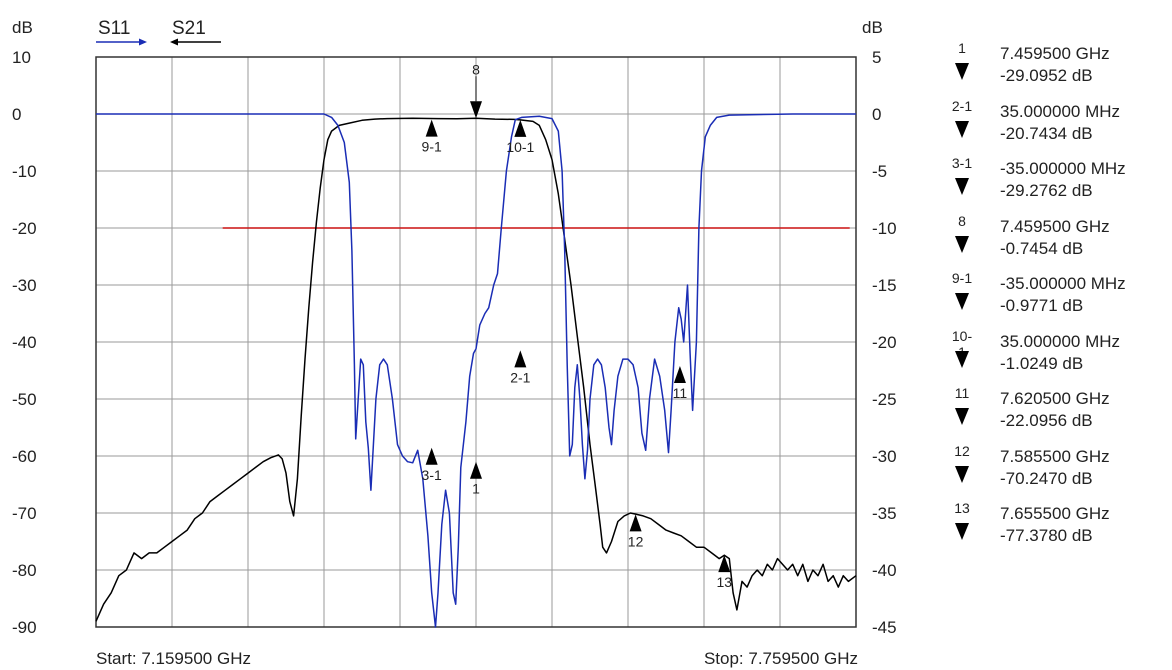 This screenshot has width=1172, height=670. I want to click on marker-label: 1, so click(476, 489).